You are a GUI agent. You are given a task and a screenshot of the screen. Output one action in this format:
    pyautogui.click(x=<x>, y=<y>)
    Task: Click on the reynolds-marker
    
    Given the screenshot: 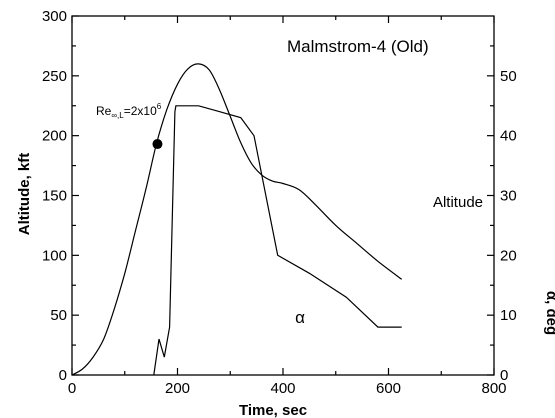 What is the action you would take?
    pyautogui.click(x=157, y=144)
    